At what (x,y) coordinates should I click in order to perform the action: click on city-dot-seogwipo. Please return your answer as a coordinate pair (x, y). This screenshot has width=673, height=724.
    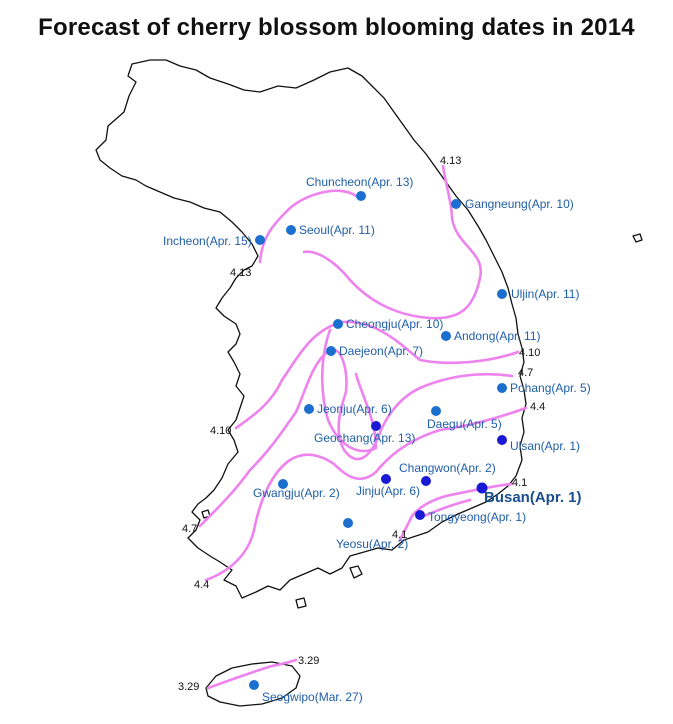
    Looking at the image, I should click on (254, 685).